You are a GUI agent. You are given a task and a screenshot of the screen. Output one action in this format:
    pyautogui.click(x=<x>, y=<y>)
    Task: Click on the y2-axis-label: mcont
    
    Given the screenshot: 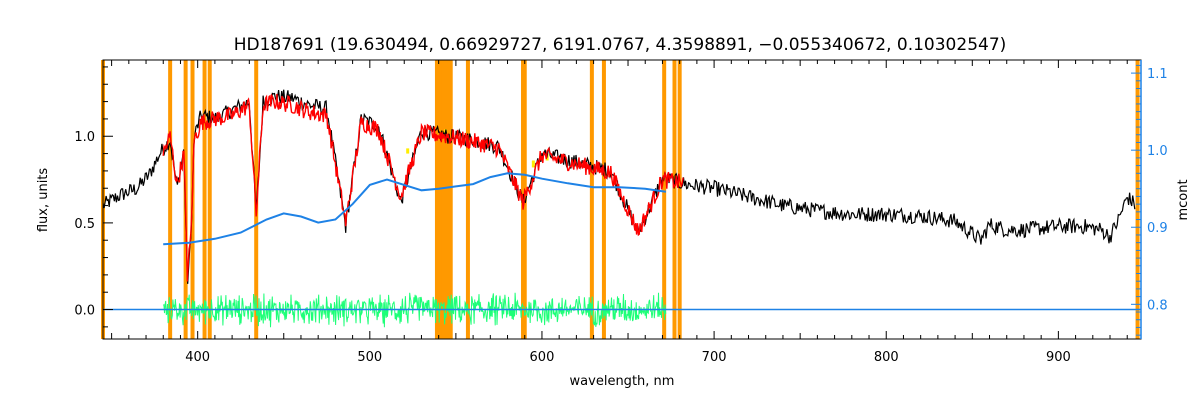 What is the action you would take?
    pyautogui.click(x=1183, y=199)
    